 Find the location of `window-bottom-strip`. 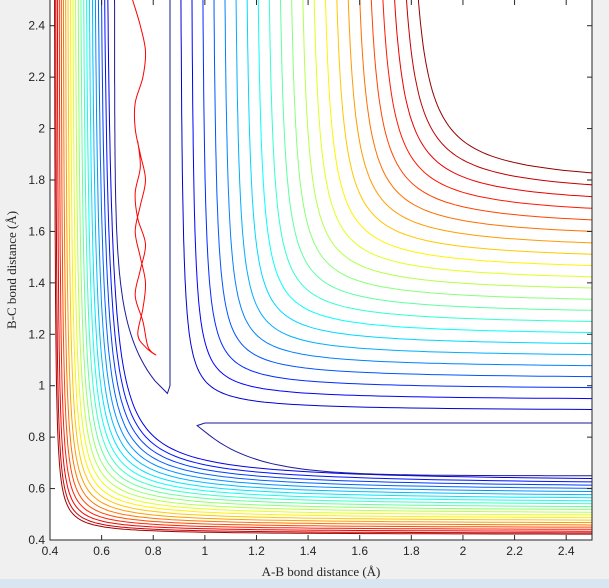

window-bottom-strip is located at coordinates (304, 583).